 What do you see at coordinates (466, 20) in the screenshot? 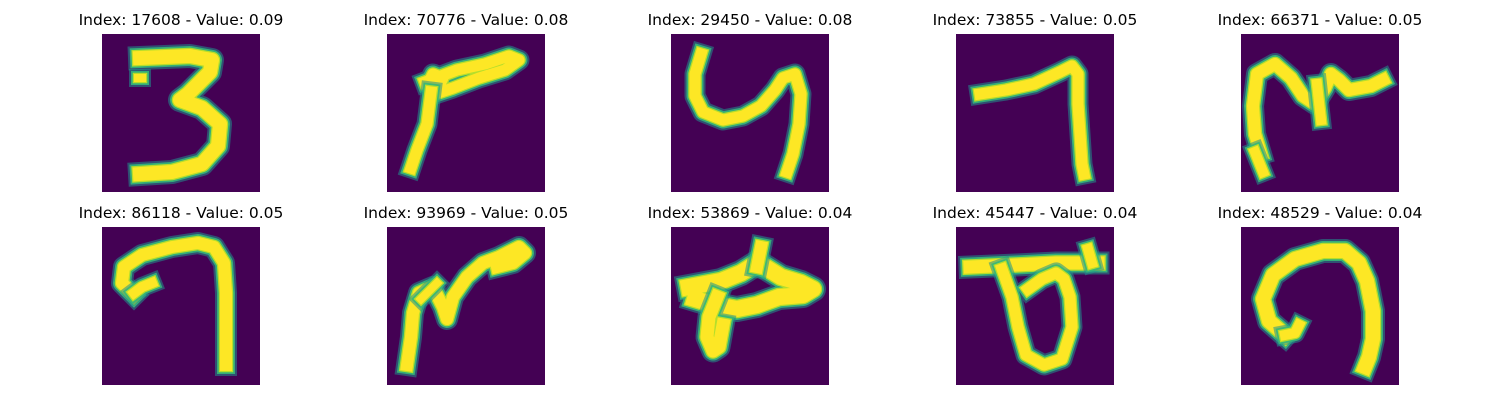
I see `panel-title: Index: 70776 - Value: 0.08` at bounding box center [466, 20].